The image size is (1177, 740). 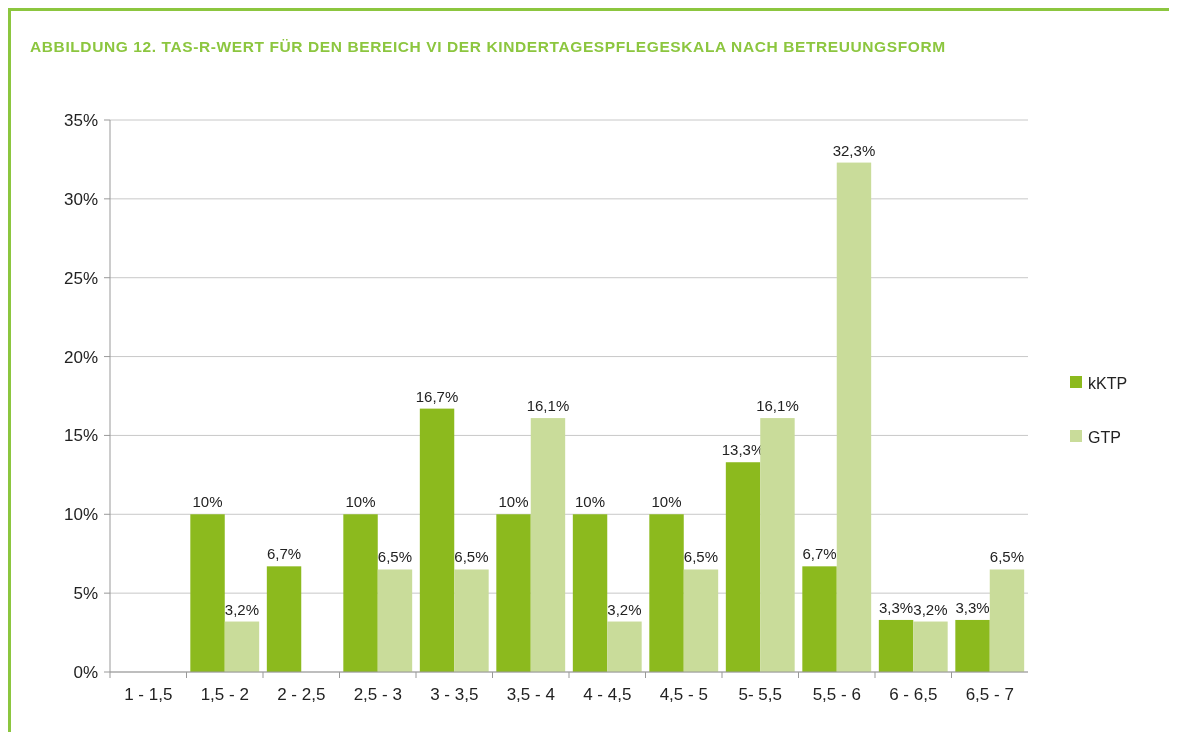 What do you see at coordinates (913, 694) in the screenshot?
I see `x-tick-label: 6 - 6,5` at bounding box center [913, 694].